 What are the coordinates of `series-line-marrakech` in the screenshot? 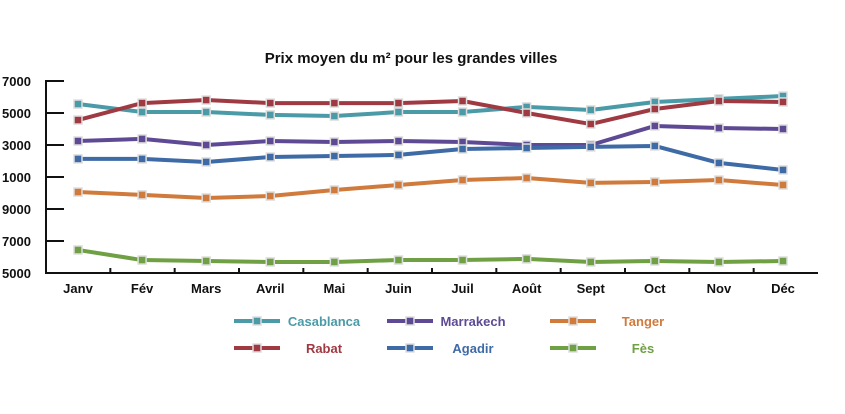 It's located at (430, 135).